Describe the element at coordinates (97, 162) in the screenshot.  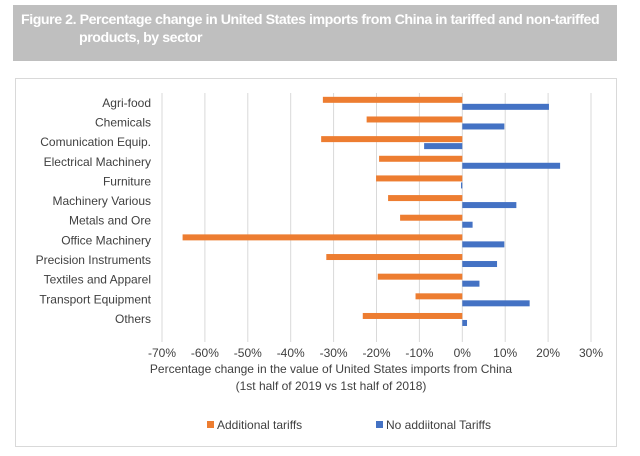
I see `category-label: Electrical Machinery` at that location.